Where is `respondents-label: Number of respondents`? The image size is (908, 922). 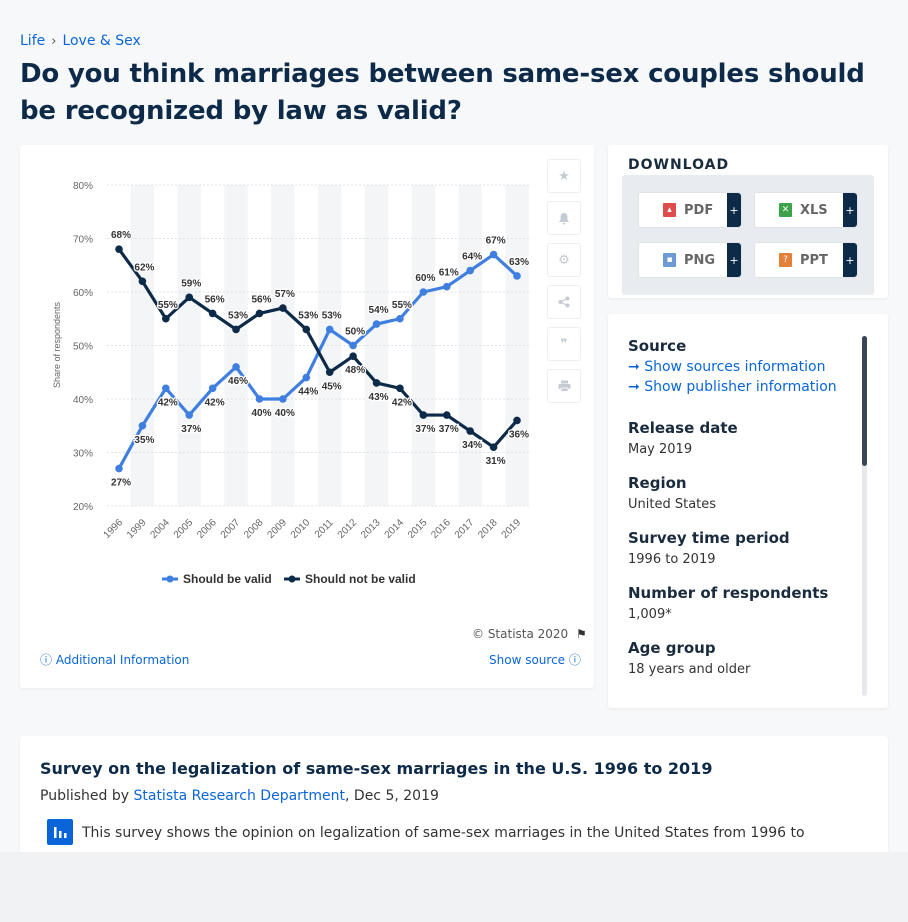 respondents-label: Number of respondents is located at coordinates (728, 593).